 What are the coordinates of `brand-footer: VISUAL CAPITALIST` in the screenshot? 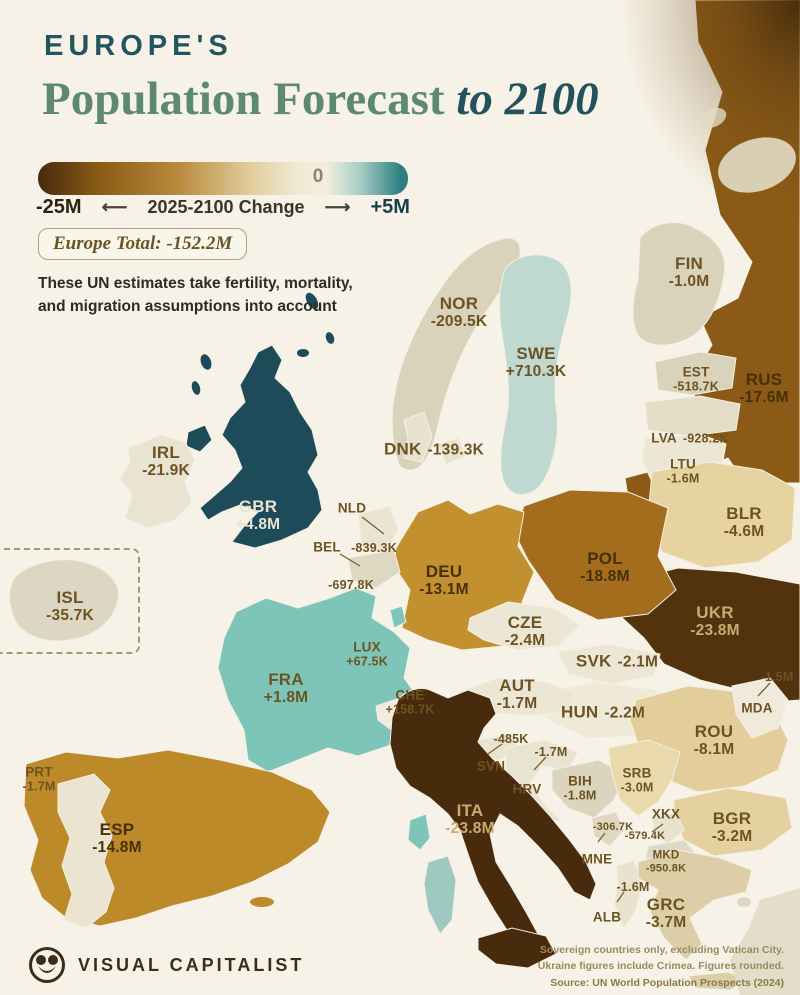 It's located at (166, 965).